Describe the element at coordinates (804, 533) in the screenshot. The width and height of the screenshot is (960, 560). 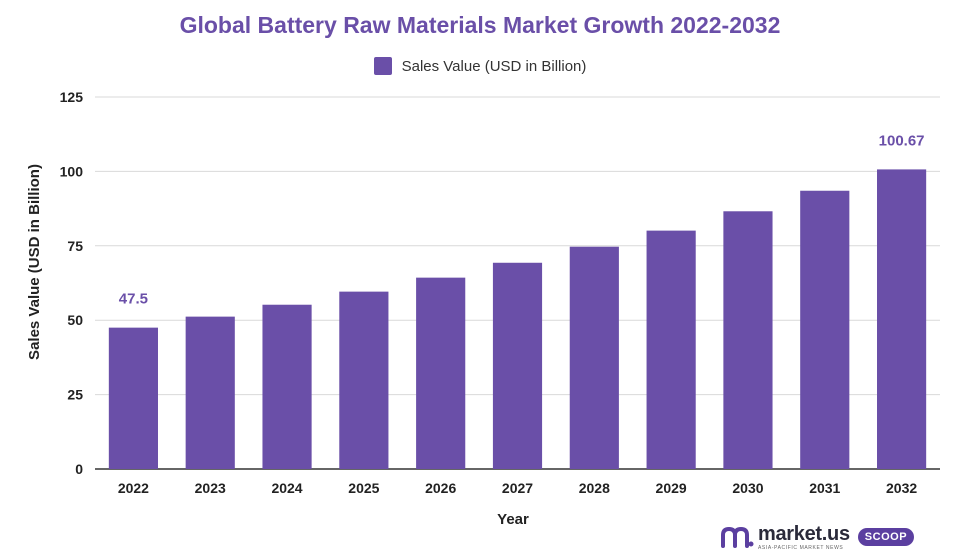
I see `brand-name: market.us` at that location.